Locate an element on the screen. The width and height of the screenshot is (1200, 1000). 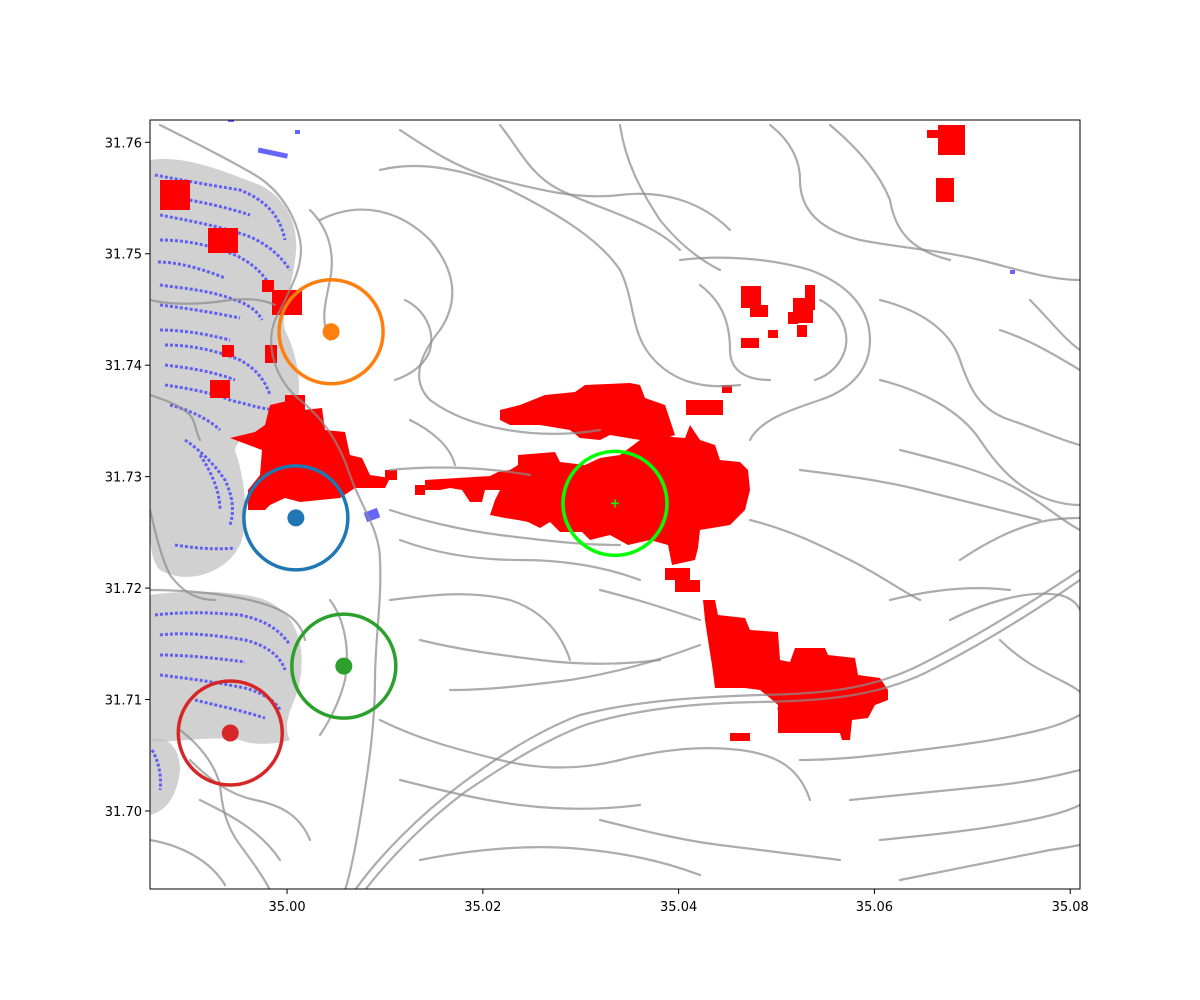
x-tick-label: 35.02 is located at coordinates (482, 907).